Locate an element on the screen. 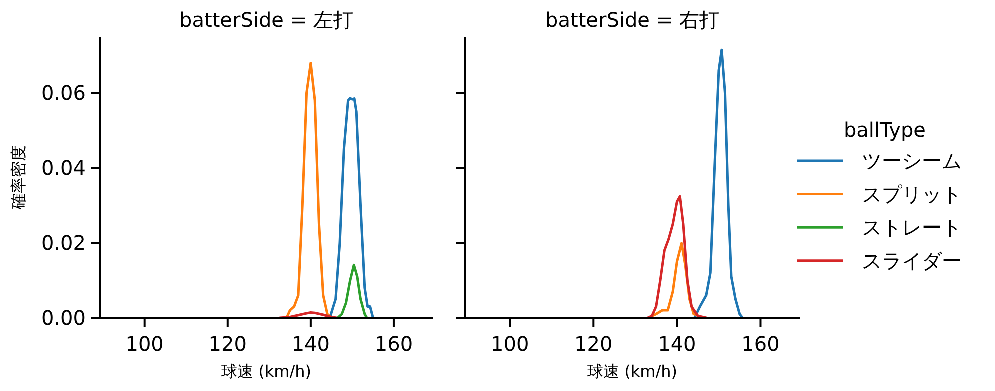 Image resolution: width=995 pixels, height=391 pixels. y-tick-label: 0.02 is located at coordinates (63, 243).